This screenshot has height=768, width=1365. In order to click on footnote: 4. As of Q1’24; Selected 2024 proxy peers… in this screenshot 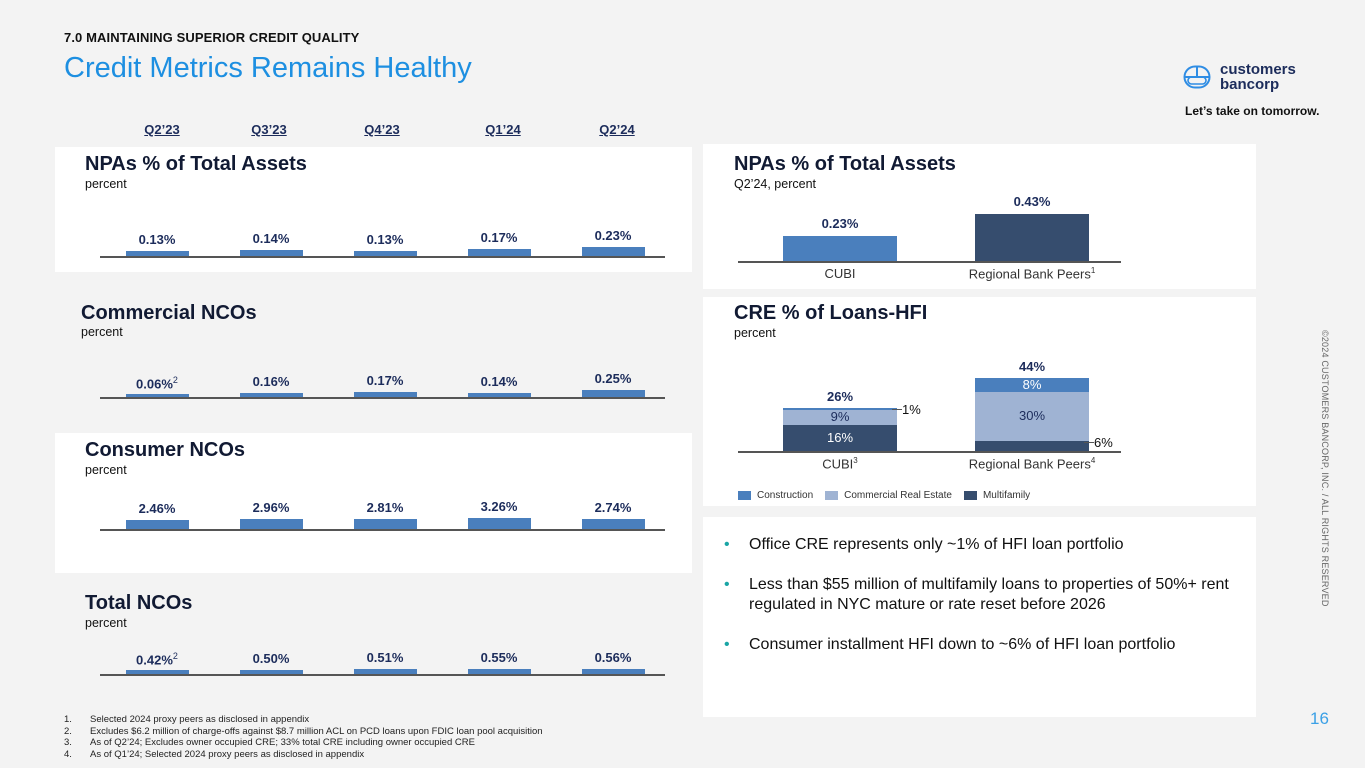, I will do `click(303, 755)`.